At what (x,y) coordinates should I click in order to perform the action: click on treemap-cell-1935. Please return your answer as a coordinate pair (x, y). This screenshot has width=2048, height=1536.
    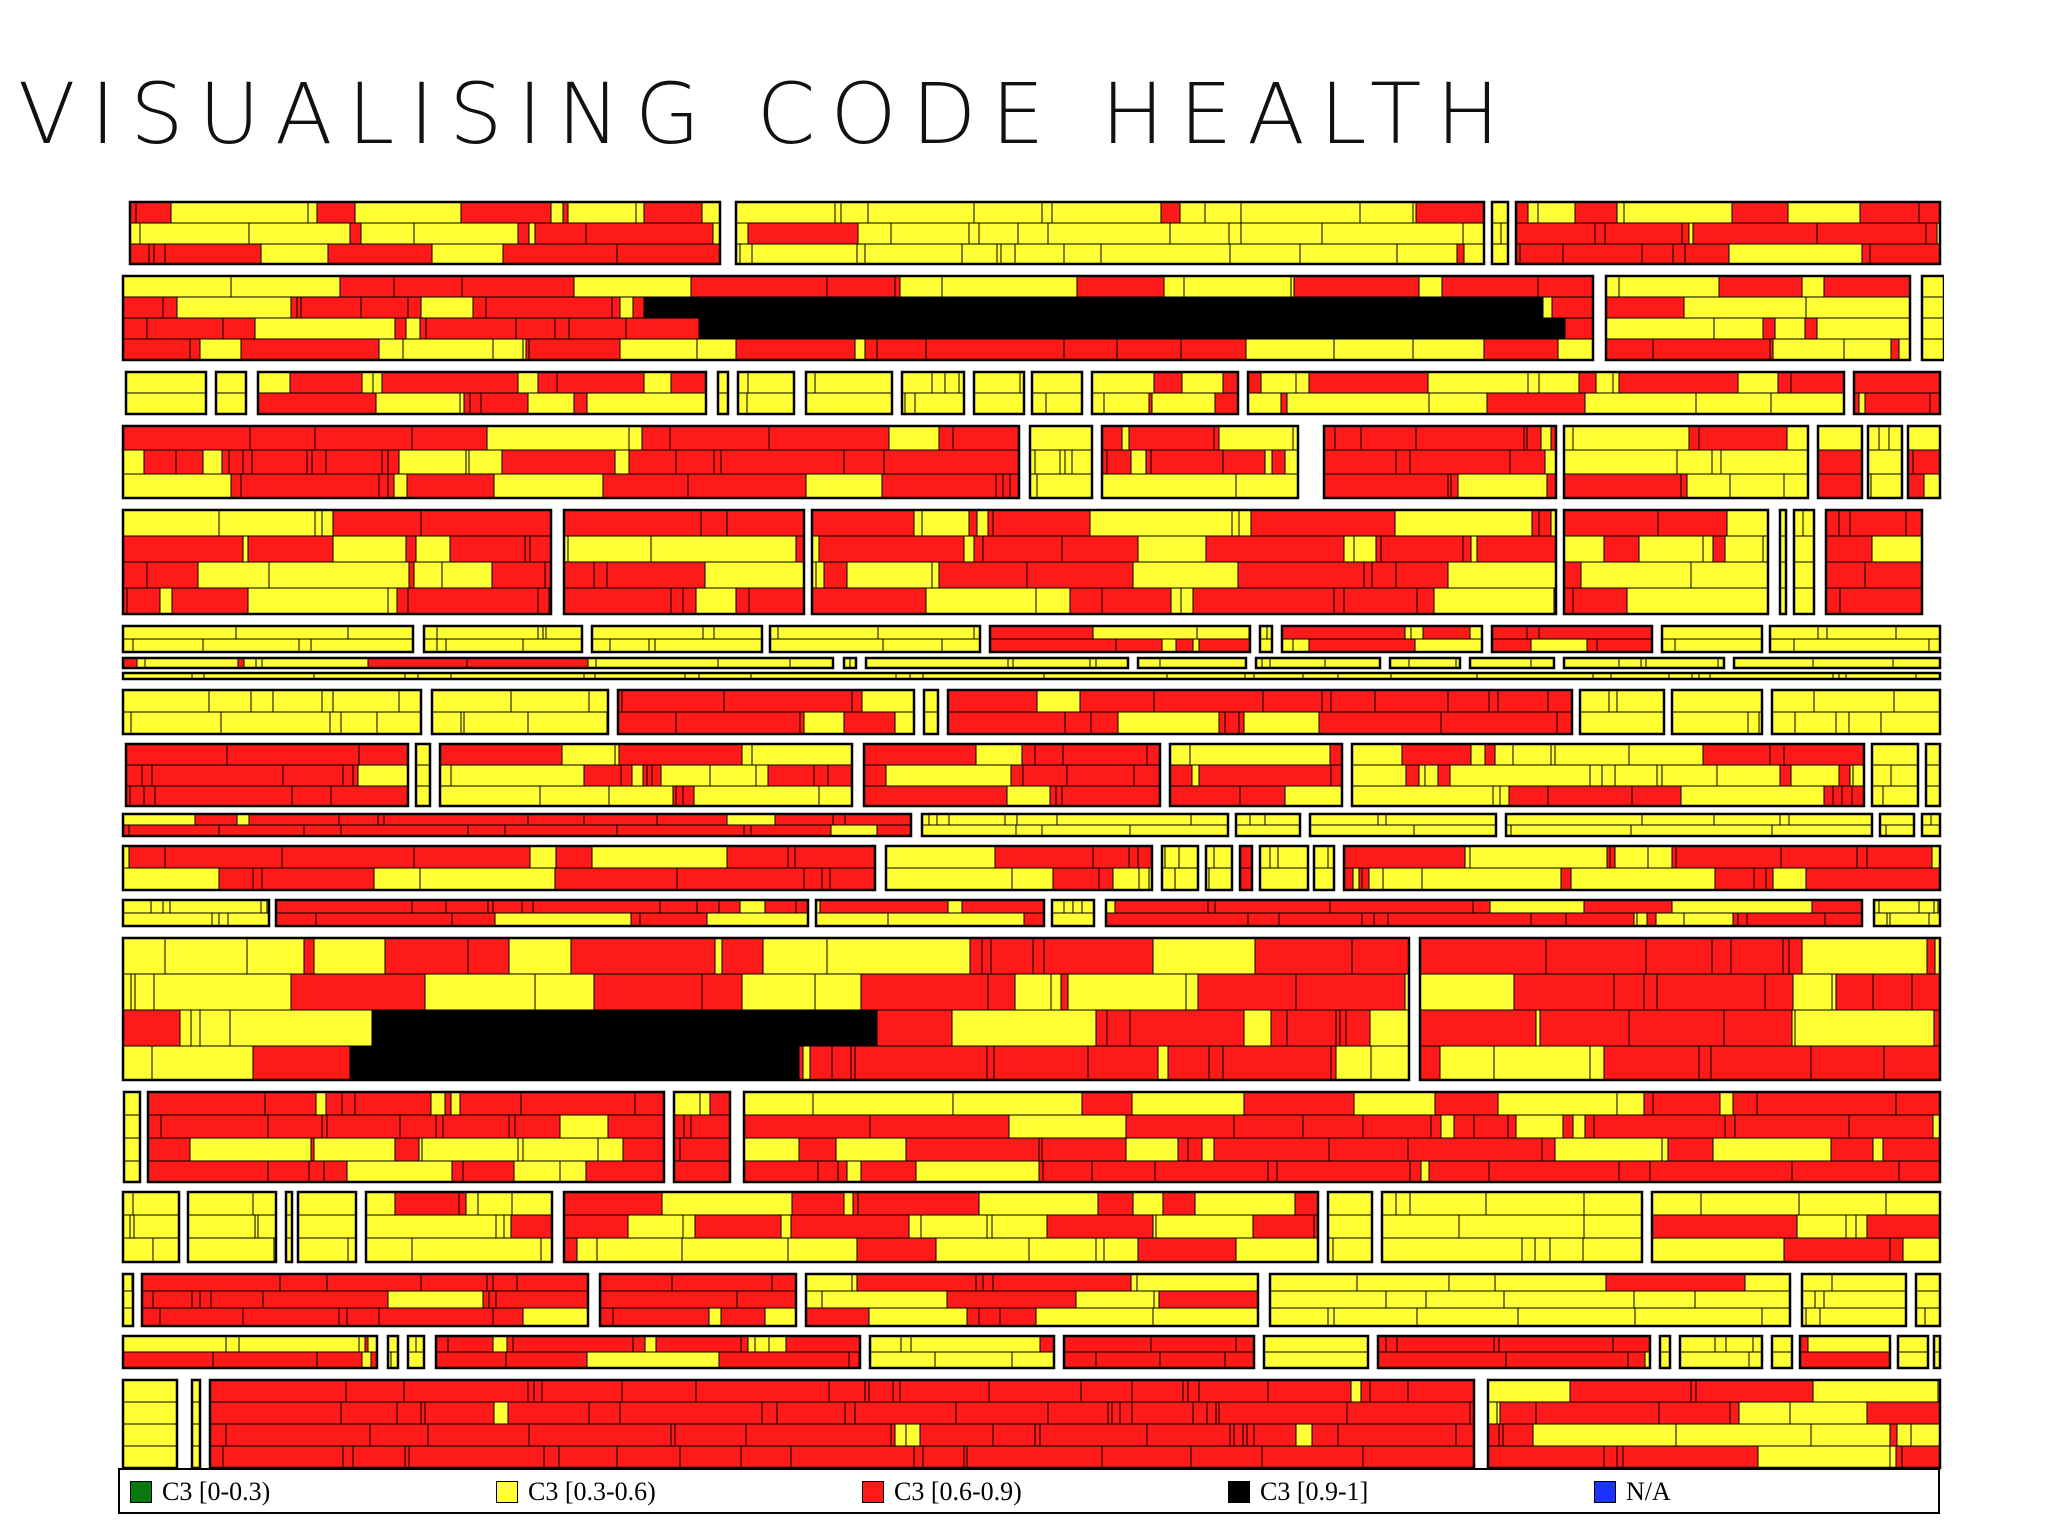
    Looking at the image, I should click on (1893, 1457).